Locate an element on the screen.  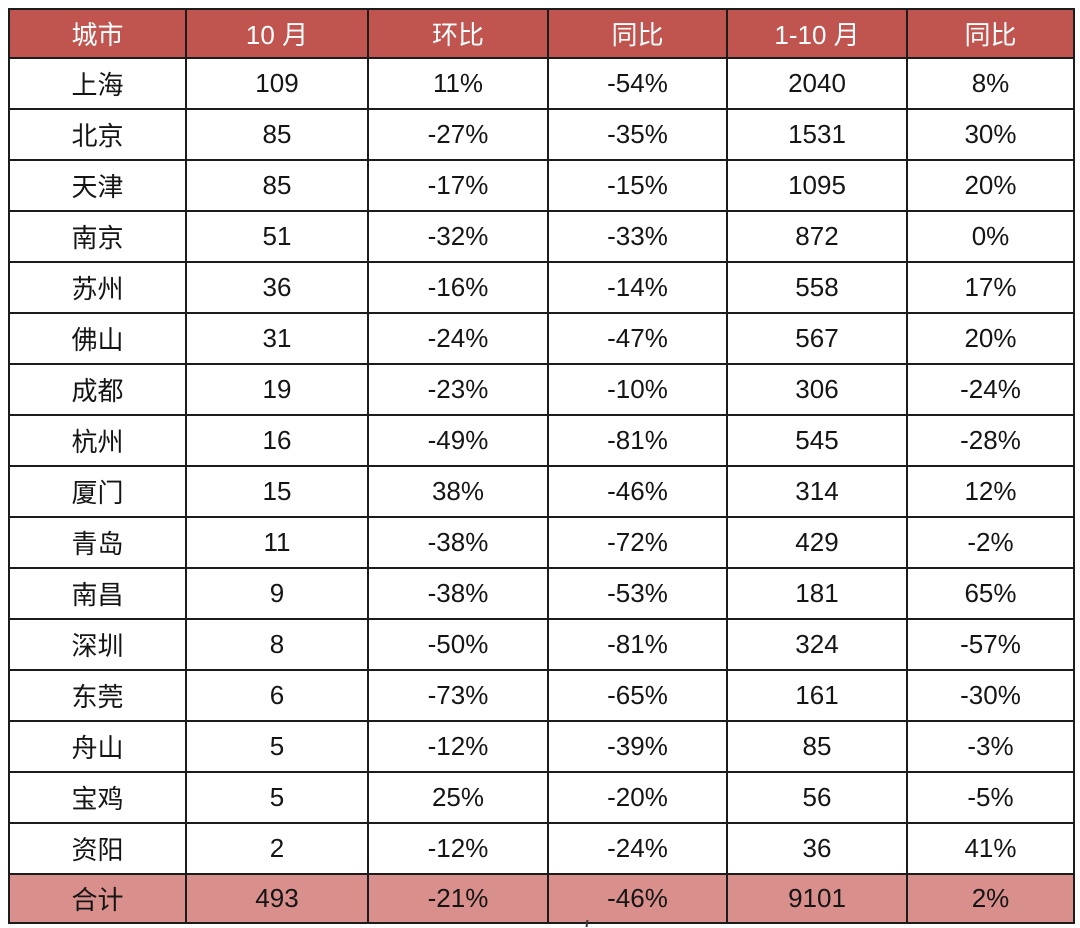
value-cell: -39% is located at coordinates (637, 746).